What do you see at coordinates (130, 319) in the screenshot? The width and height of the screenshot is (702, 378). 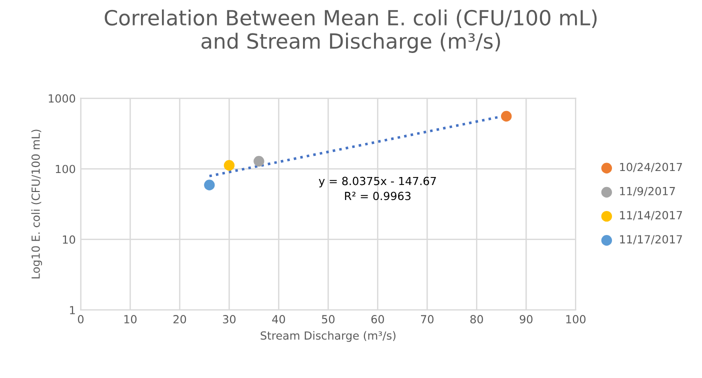 I see `x-tick-label: 10` at bounding box center [130, 319].